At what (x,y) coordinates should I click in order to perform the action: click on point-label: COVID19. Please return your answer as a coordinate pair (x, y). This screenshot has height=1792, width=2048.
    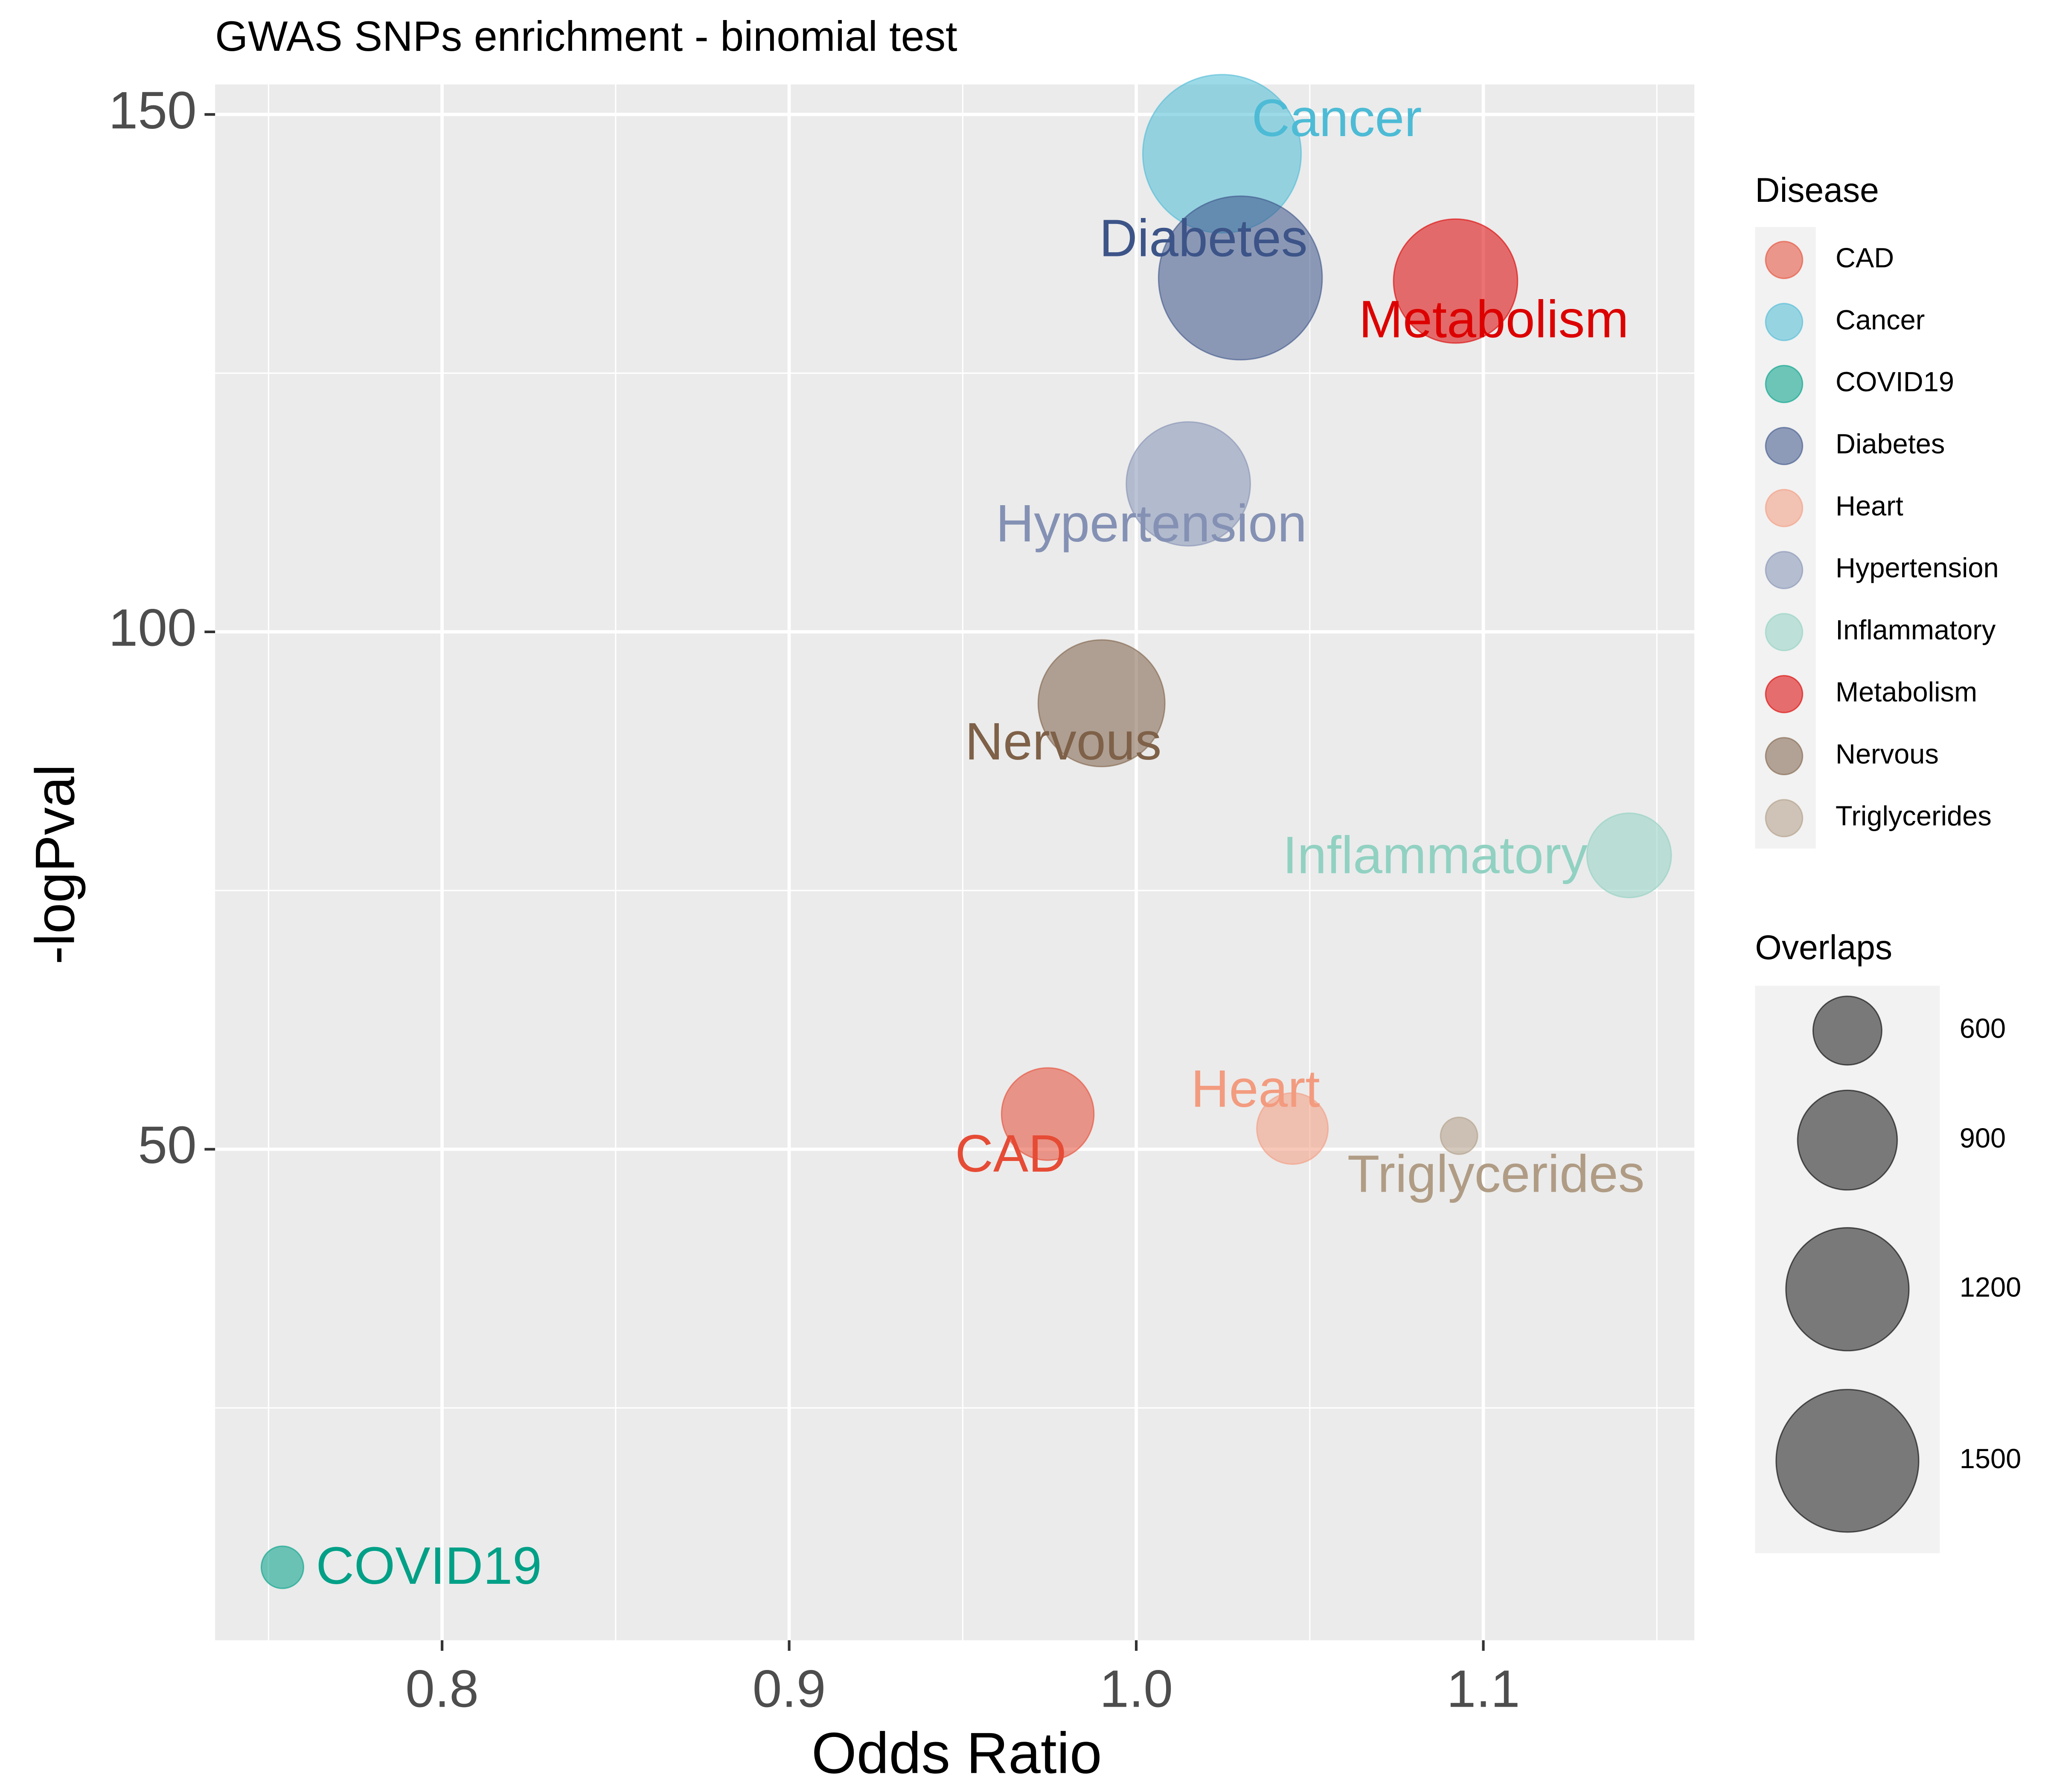
    Looking at the image, I should click on (429, 1565).